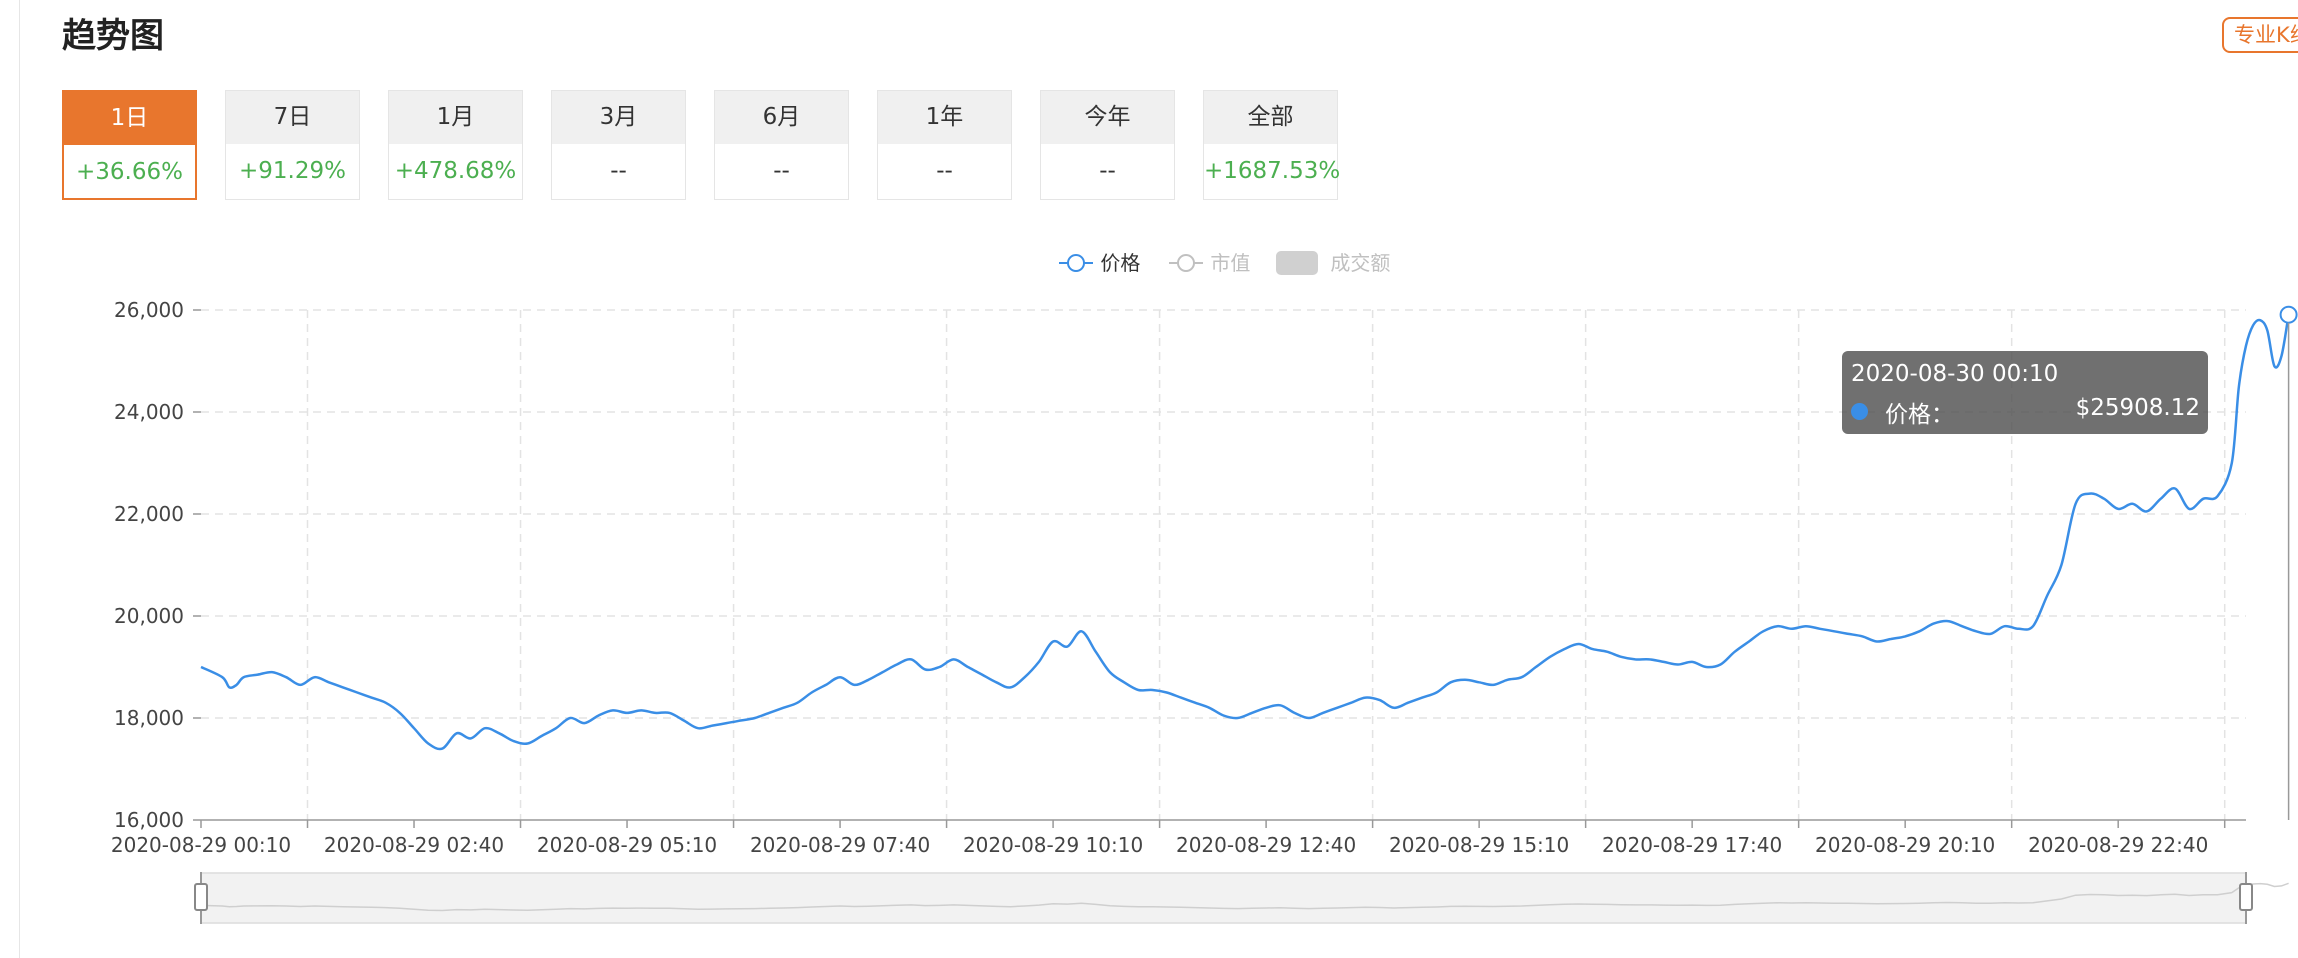  Describe the element at coordinates (1266, 845) in the screenshot. I see `x-tick-label: 2020-08-29 12:40` at that location.